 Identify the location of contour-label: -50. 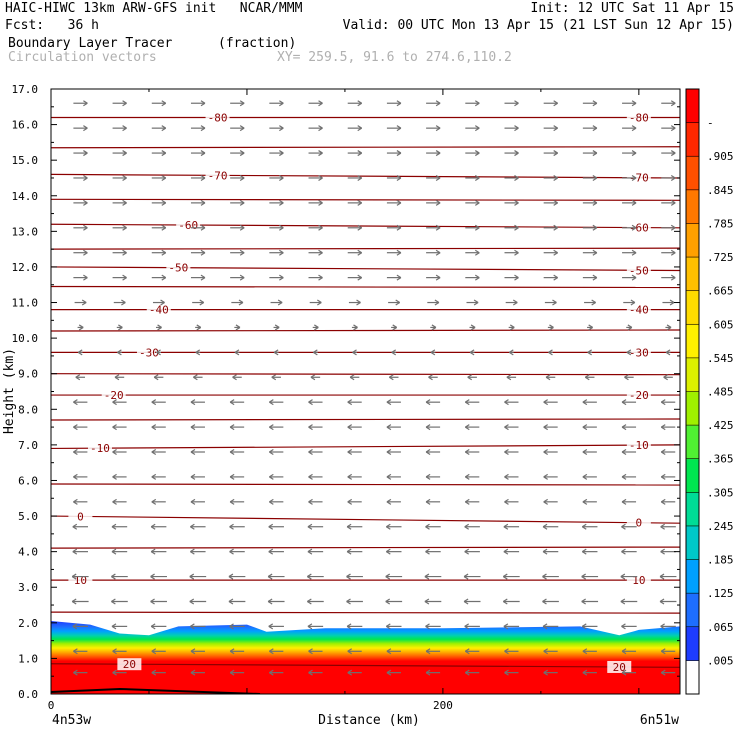
(178, 268).